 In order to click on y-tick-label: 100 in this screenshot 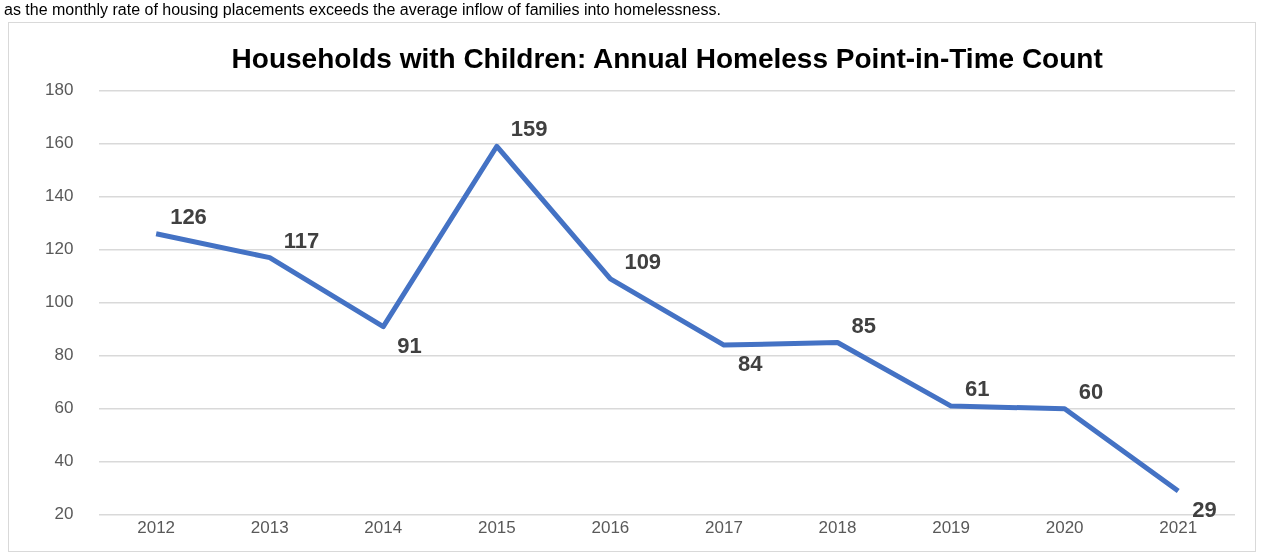, I will do `click(59, 302)`.